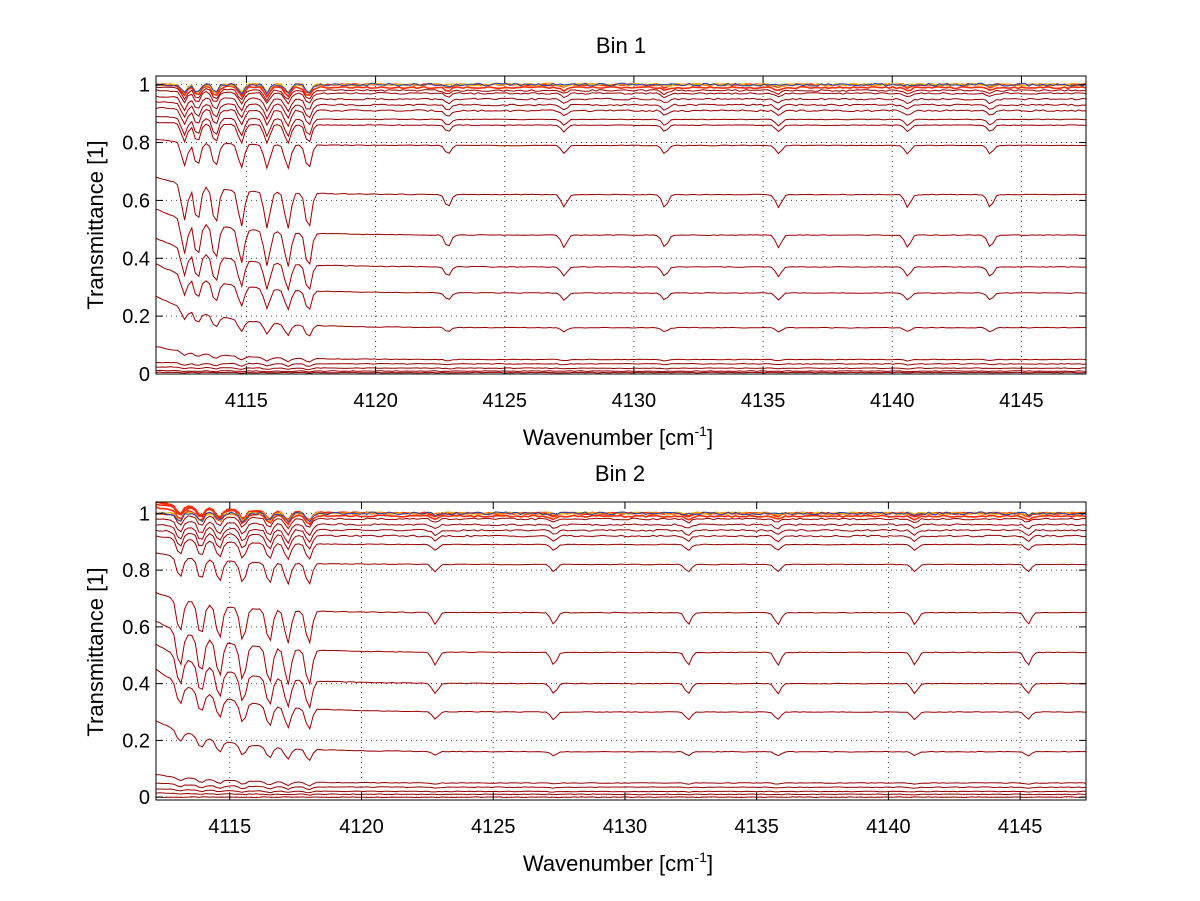 The width and height of the screenshot is (1200, 901). What do you see at coordinates (620, 473) in the screenshot?
I see `chart-title: Bin 2` at bounding box center [620, 473].